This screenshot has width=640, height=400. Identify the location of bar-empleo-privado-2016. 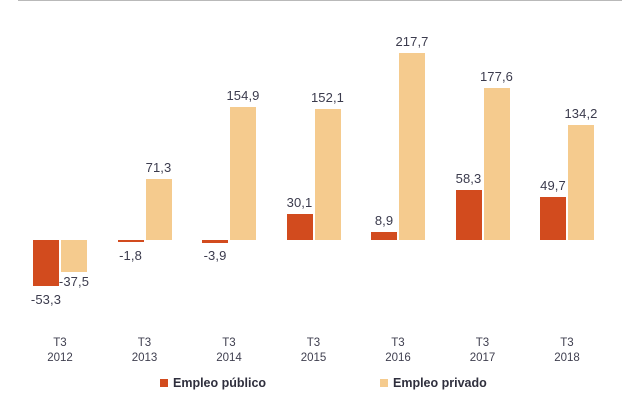
(412, 146).